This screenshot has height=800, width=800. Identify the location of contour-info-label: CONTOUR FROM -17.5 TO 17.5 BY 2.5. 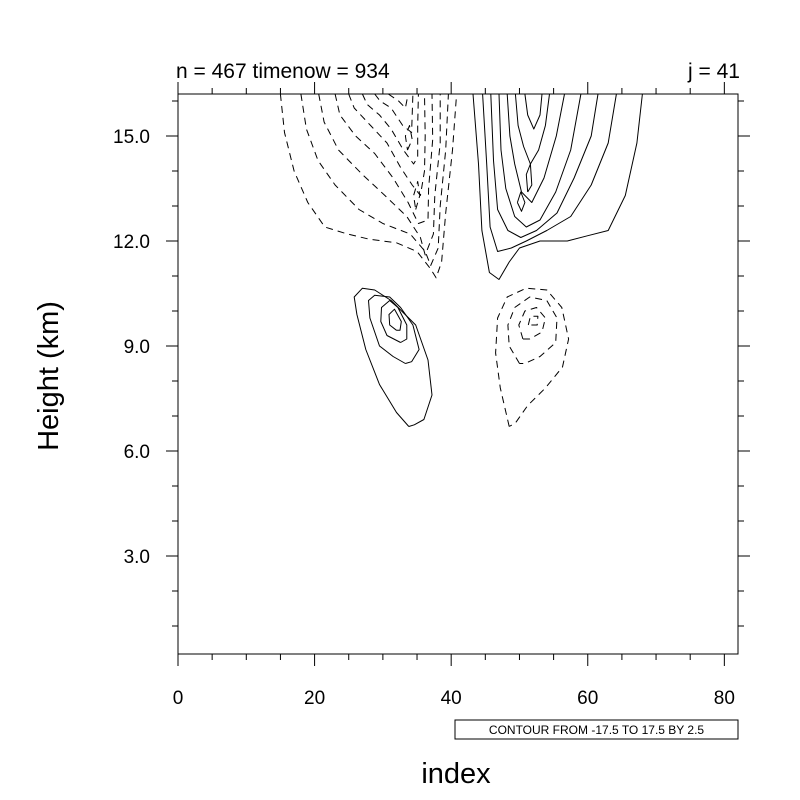
(597, 730).